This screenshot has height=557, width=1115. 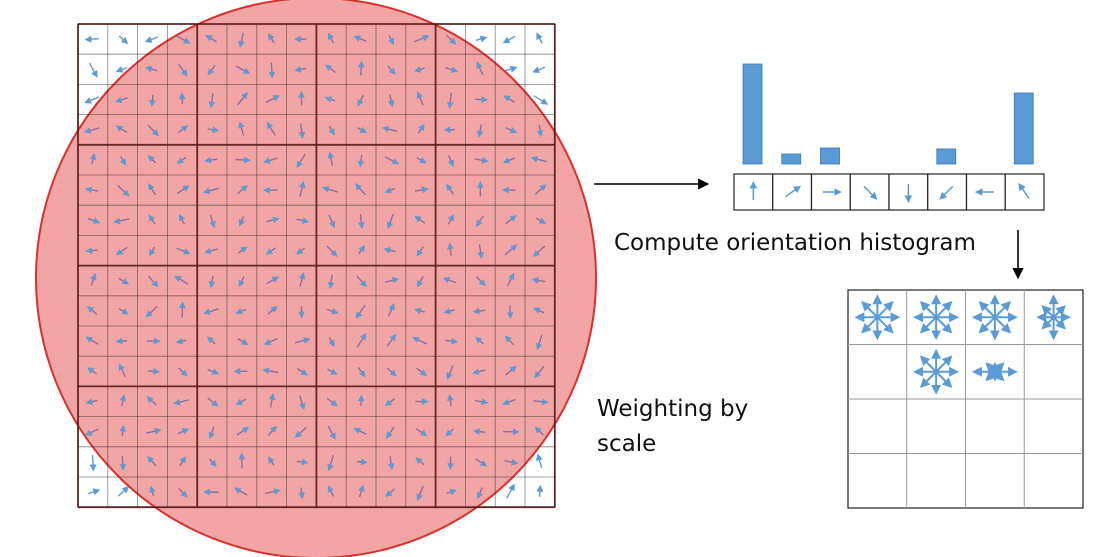 I want to click on connector-arrows, so click(x=809, y=229).